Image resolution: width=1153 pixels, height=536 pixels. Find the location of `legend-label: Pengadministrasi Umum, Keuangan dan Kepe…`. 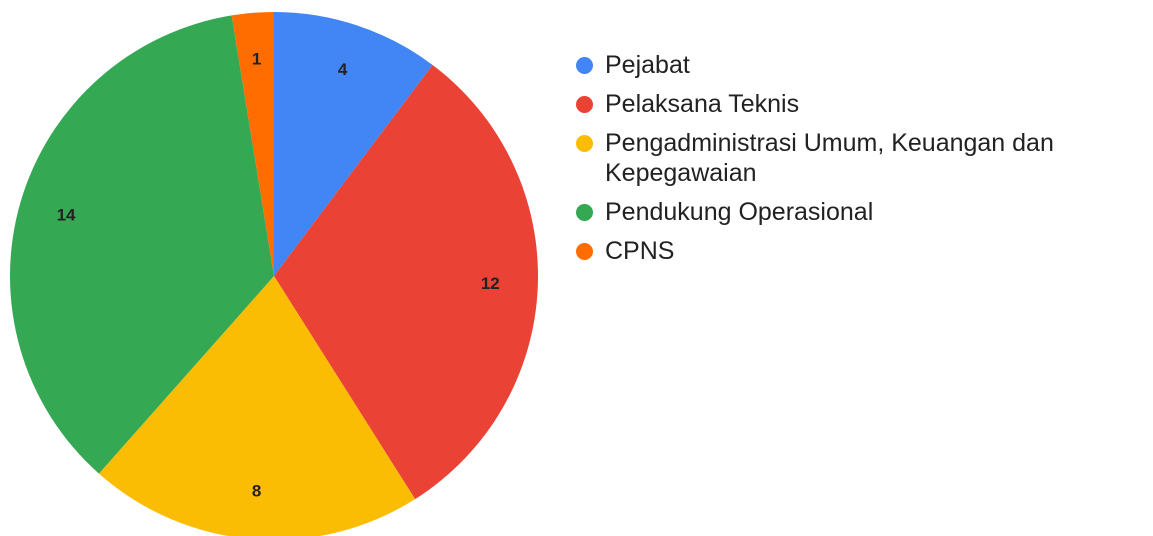

legend-label: Pengadministrasi Umum, Keuangan dan Kepe… is located at coordinates (829, 158).